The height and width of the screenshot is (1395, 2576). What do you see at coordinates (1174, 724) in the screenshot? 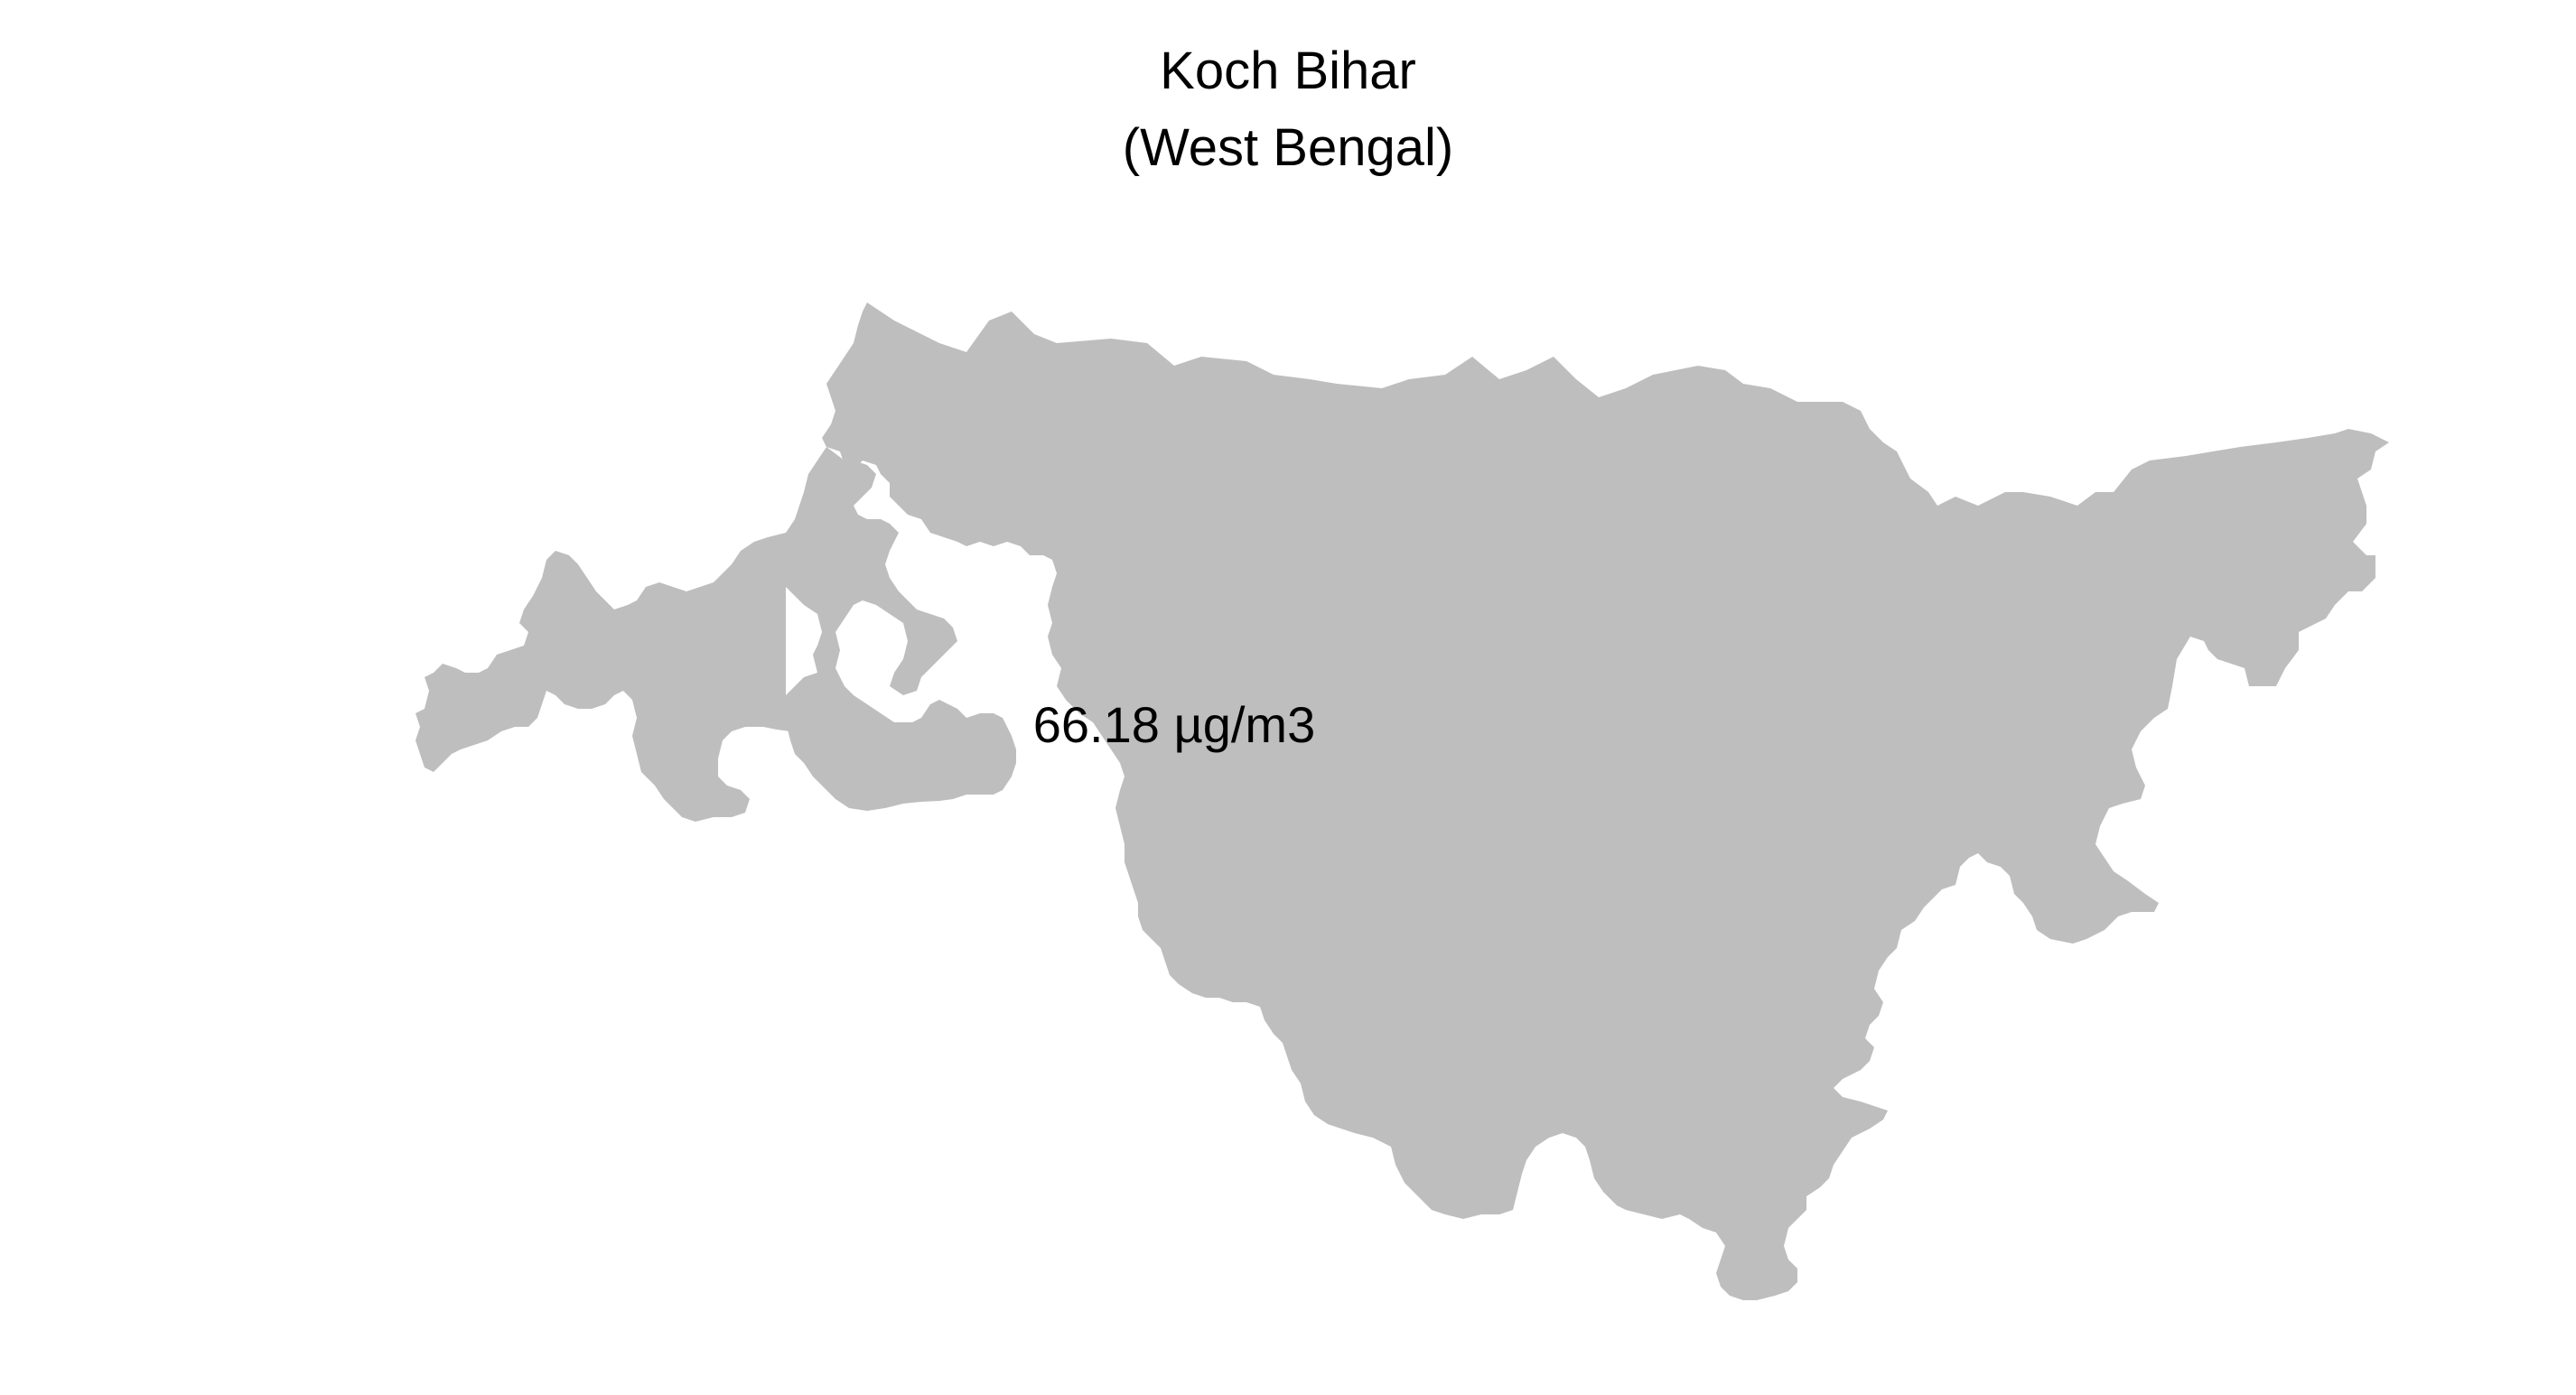
I see `region-value-label: 66.18 µg/m3` at bounding box center [1174, 724].